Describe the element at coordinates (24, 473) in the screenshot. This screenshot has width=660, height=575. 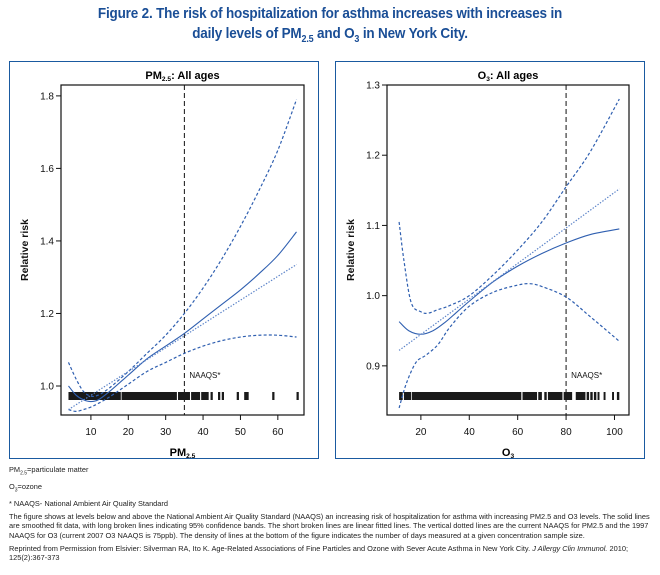
I see `note-subscript: 2.5` at that location.